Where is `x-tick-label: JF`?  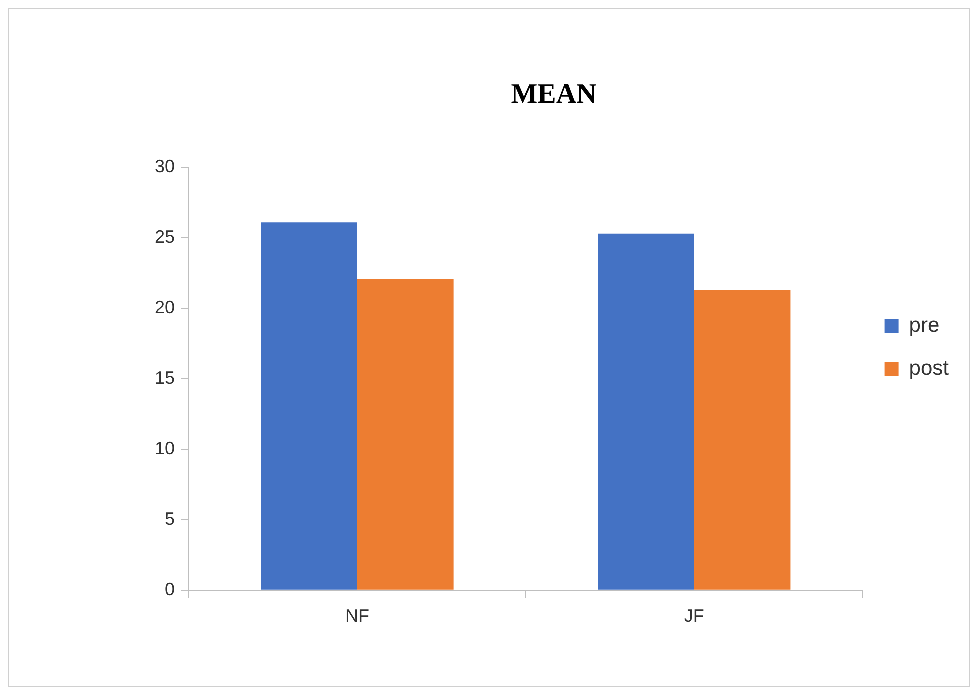 x-tick-label: JF is located at coordinates (694, 616).